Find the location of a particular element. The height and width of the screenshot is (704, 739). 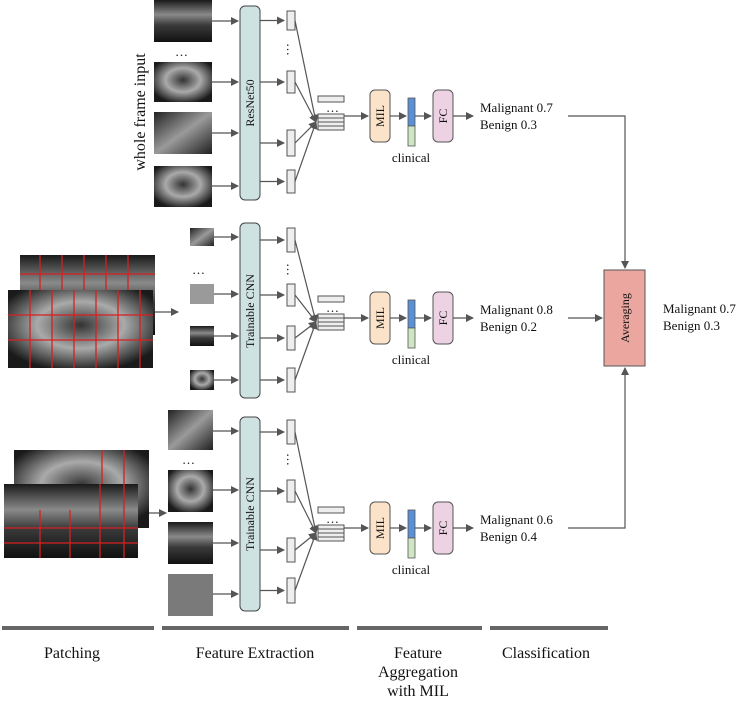

whole-frame-input-label: whole frame input is located at coordinates (140, 112).